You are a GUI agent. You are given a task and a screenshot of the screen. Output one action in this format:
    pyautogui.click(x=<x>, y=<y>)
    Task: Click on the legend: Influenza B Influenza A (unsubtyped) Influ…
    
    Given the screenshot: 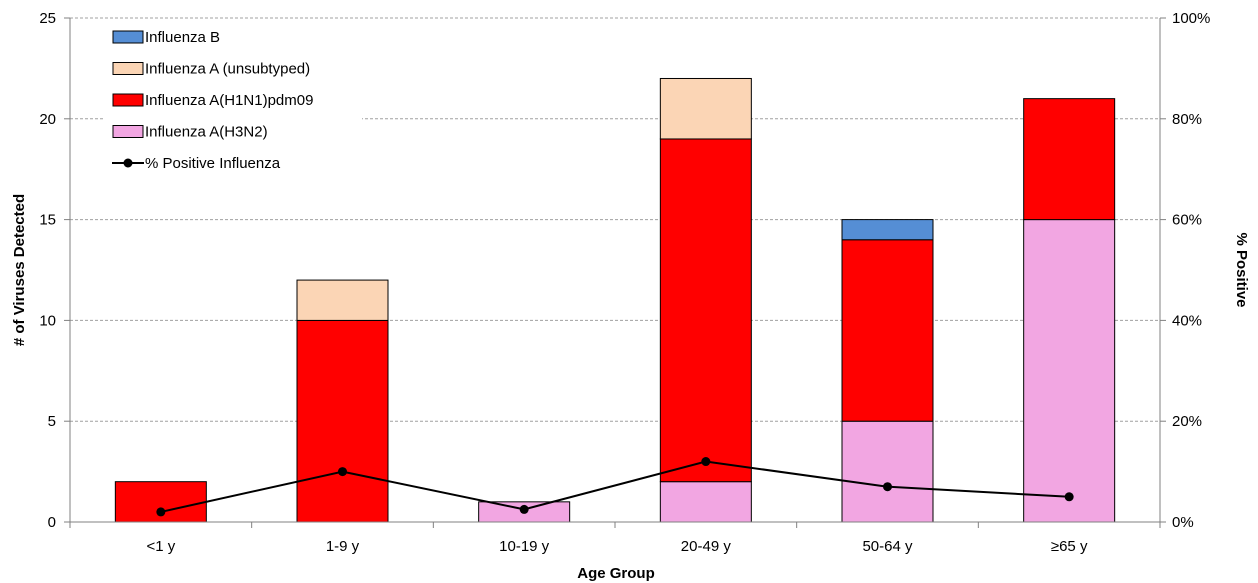 What is the action you would take?
    pyautogui.click(x=233, y=106)
    